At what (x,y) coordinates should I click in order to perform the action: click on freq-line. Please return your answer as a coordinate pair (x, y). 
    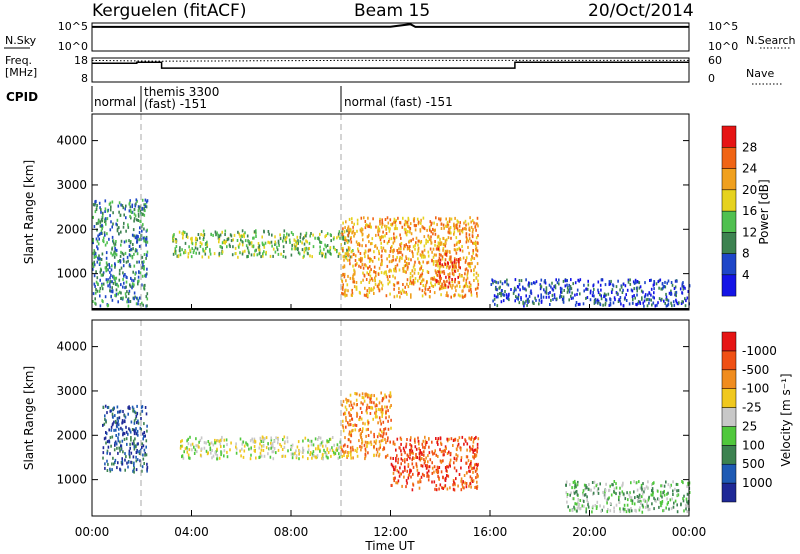
    Looking at the image, I should click on (390, 65).